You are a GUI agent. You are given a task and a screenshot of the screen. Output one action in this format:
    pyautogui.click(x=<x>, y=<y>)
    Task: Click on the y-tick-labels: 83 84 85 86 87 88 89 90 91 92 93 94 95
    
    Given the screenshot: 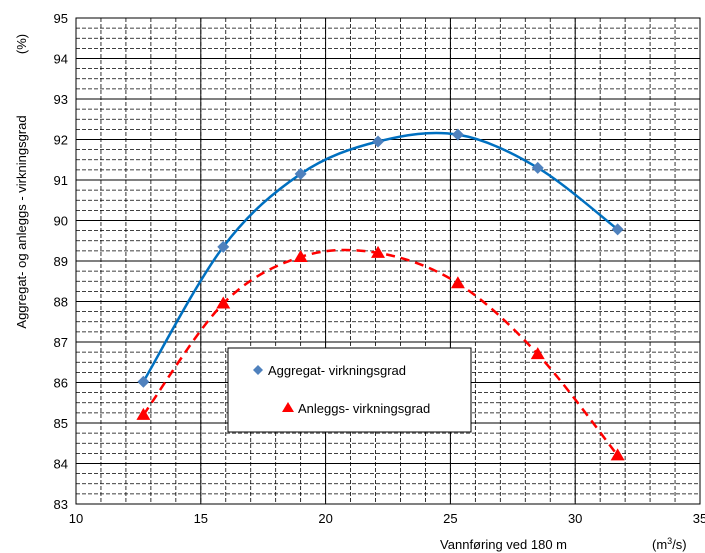 What is the action you would take?
    pyautogui.click(x=61, y=261)
    